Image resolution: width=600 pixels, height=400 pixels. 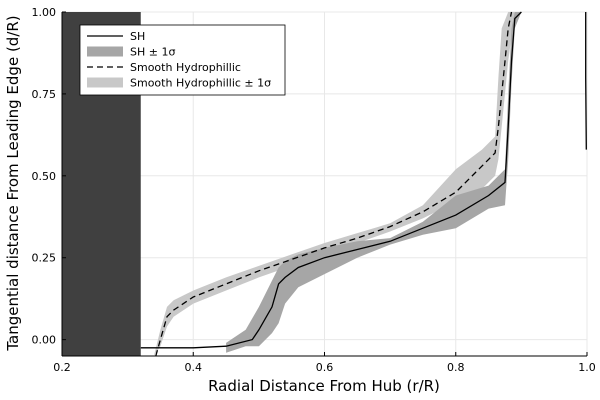 What do you see at coordinates (587, 367) in the screenshot?
I see `x-tick-label-4: 1.0` at bounding box center [587, 367].